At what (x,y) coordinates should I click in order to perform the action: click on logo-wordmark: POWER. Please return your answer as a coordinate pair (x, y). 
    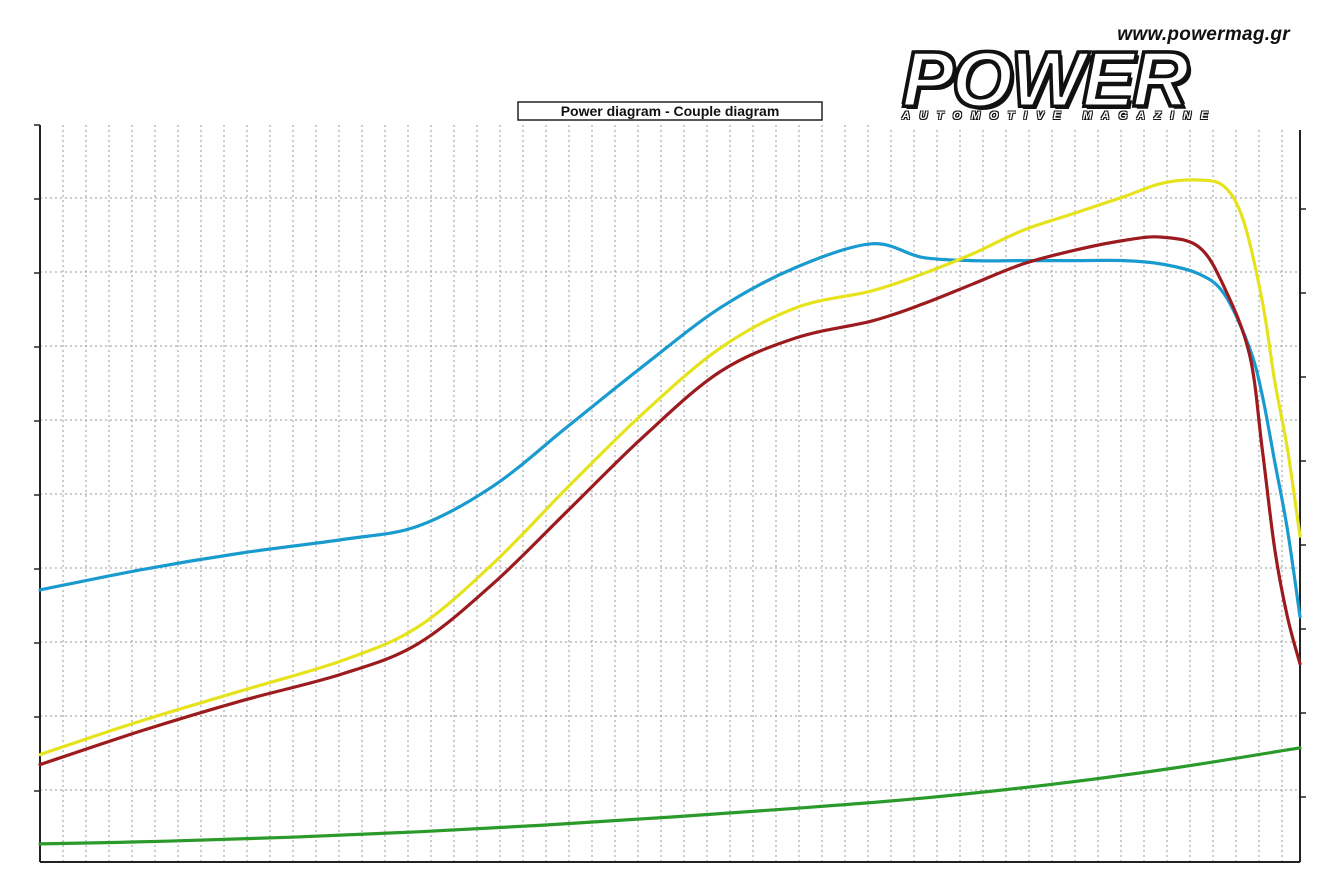
    Looking at the image, I should click on (1046, 79).